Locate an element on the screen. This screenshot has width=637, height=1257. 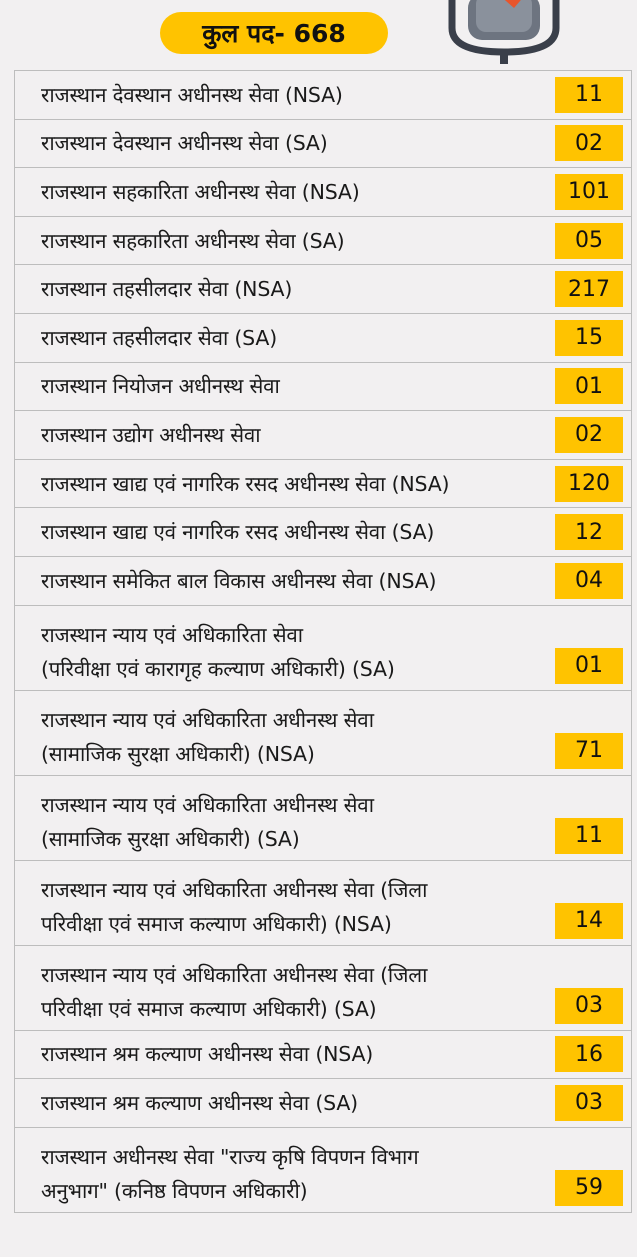
service-name: राजस्थान तहसीलदार सेवा (SA) is located at coordinates (284, 338).